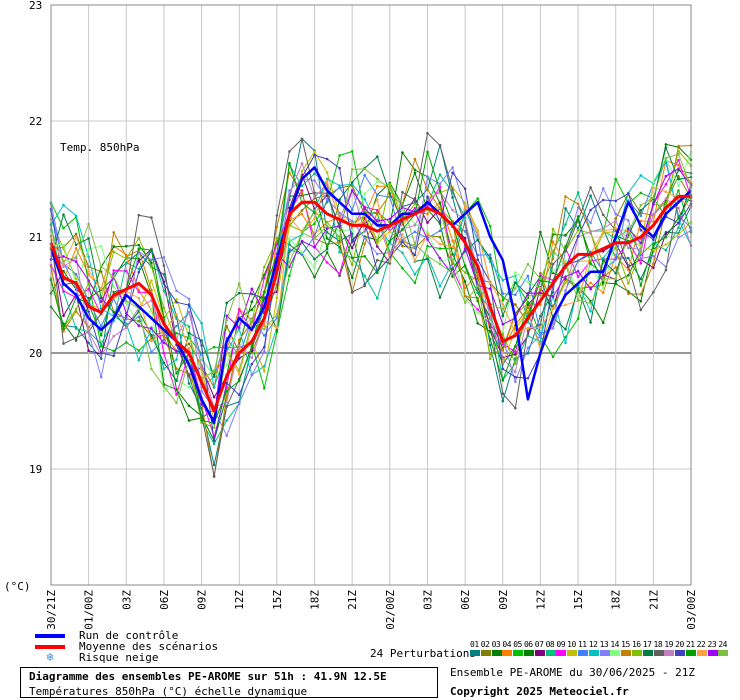 The width and height of the screenshot is (740, 700). What do you see at coordinates (507, 644) in the screenshot?
I see `perturbation-number: 04` at bounding box center [507, 644].